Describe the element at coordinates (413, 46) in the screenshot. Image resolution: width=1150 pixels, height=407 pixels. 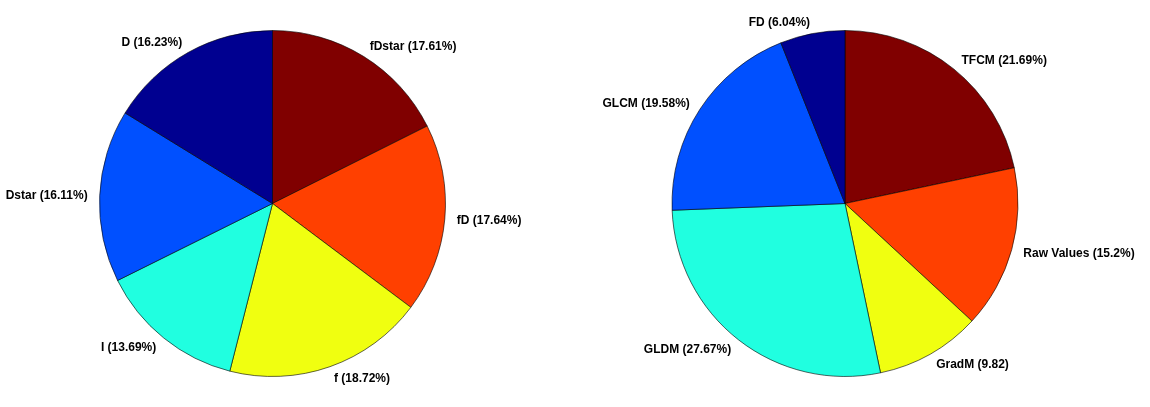
I see `slice-label: fDstar (17.61%)` at that location.